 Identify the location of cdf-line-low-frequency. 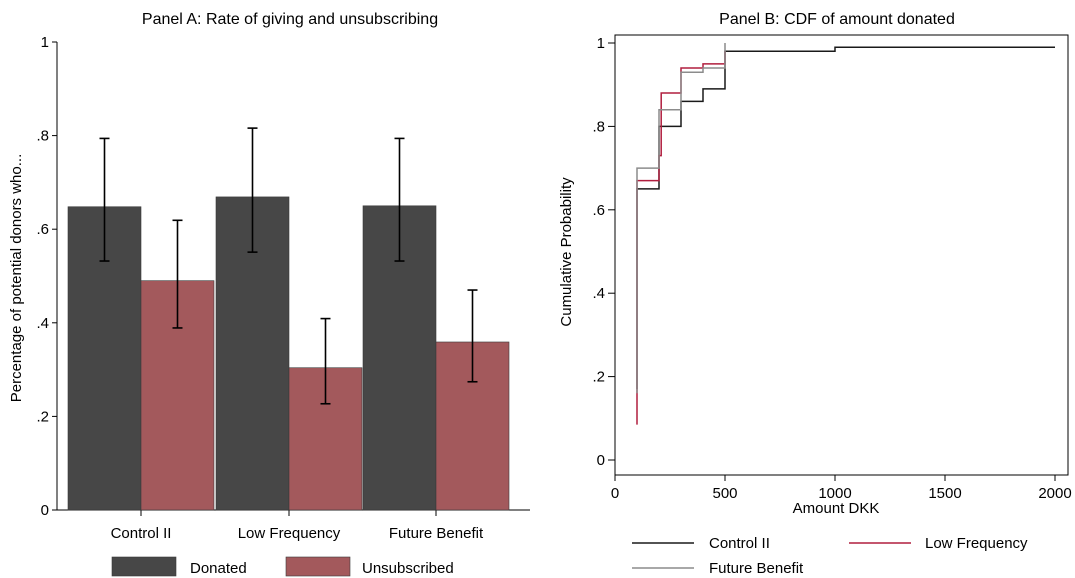
(681, 238).